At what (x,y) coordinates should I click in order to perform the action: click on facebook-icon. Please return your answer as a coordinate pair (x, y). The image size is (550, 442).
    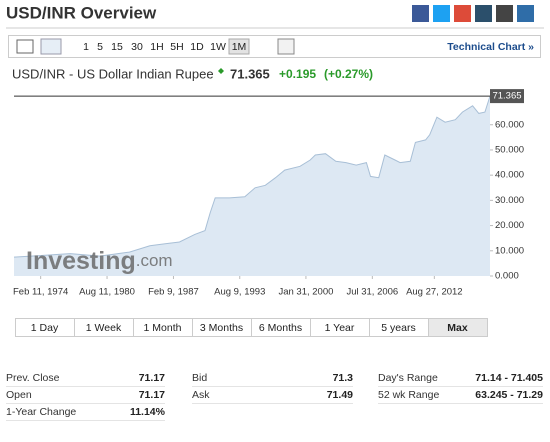
    Looking at the image, I should click on (420, 13).